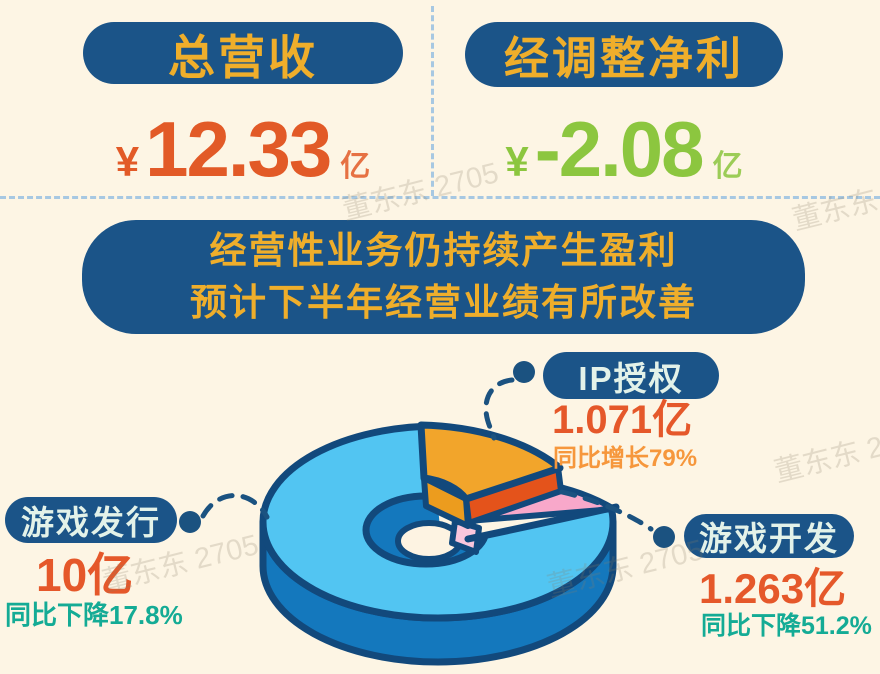 Image resolution: width=880 pixels, height=674 pixels. I want to click on summary-banner-line2: 预计下半年经营业绩有所改善, so click(443, 302).